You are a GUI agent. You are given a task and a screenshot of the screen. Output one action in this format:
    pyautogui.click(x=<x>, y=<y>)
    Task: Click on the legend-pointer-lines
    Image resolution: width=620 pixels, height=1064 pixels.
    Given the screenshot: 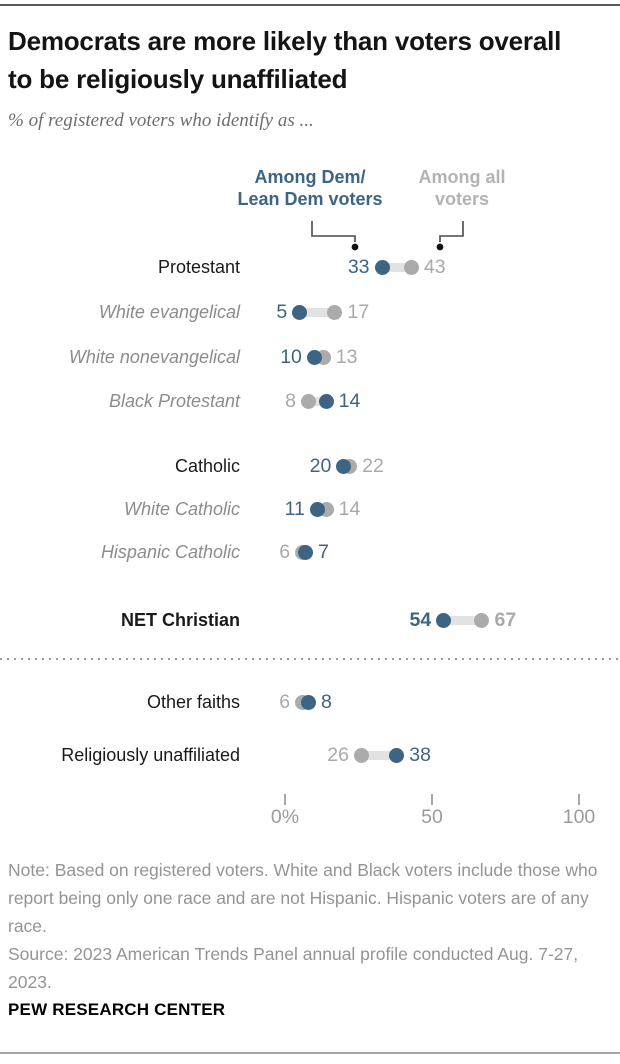 What is the action you would take?
    pyautogui.click(x=387, y=236)
    